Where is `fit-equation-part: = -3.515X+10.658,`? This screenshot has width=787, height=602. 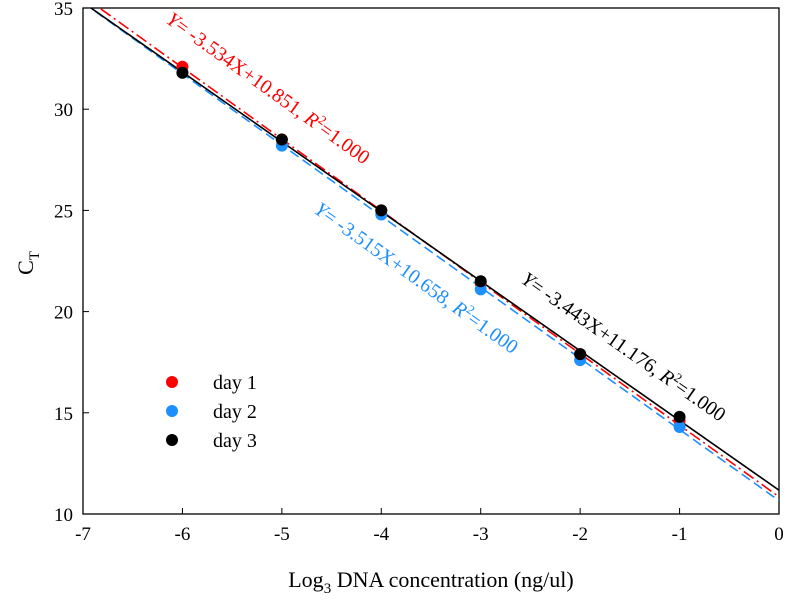 fit-equation-part: = -3.515X+10.658, is located at coordinates (390, 260).